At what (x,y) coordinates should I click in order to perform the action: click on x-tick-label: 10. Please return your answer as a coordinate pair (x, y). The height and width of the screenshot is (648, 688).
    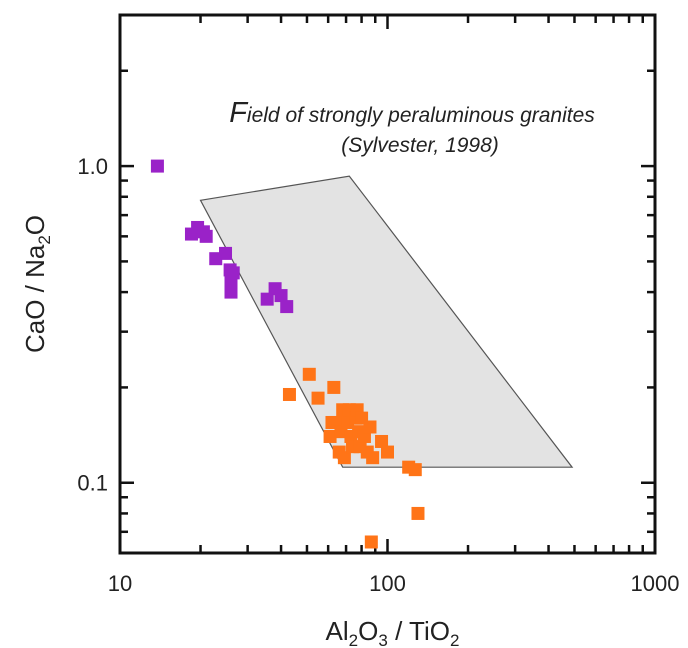
    Looking at the image, I should click on (120, 583).